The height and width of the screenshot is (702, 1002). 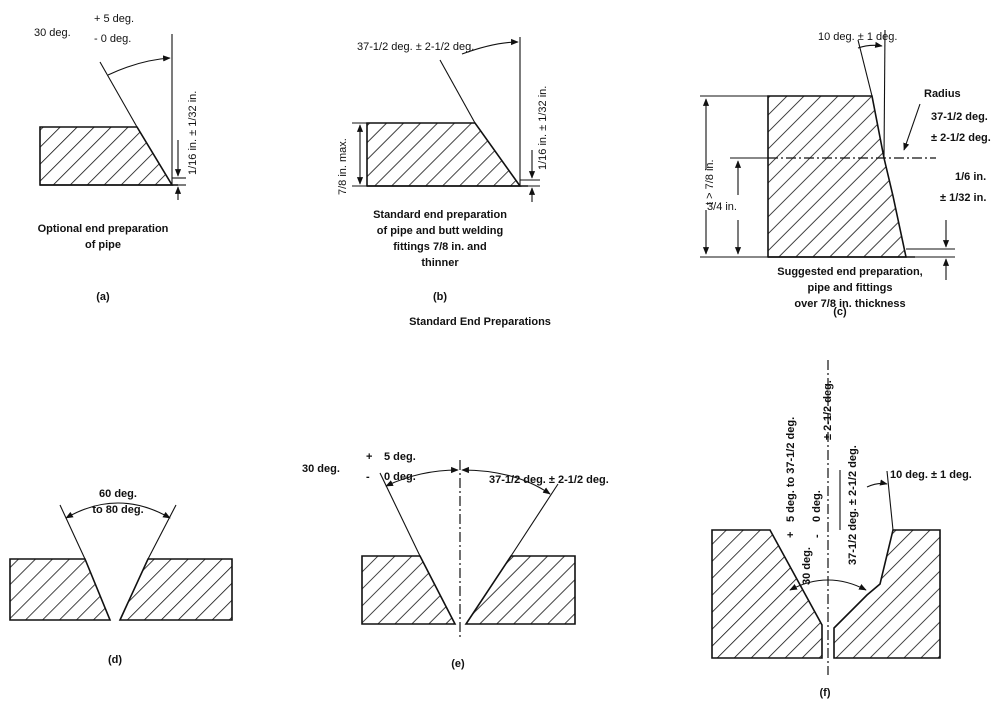 What do you see at coordinates (368, 477) in the screenshot?
I see `left-minus-e: -` at bounding box center [368, 477].